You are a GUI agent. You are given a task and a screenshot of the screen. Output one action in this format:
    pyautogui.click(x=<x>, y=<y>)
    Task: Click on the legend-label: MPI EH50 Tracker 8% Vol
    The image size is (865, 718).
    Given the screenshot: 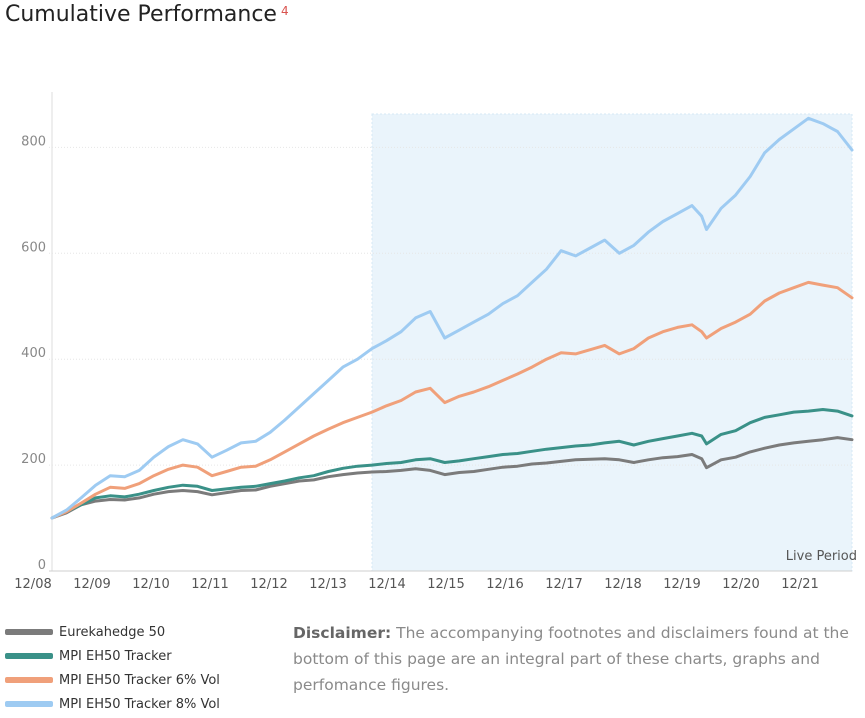 What is the action you would take?
    pyautogui.click(x=139, y=704)
    